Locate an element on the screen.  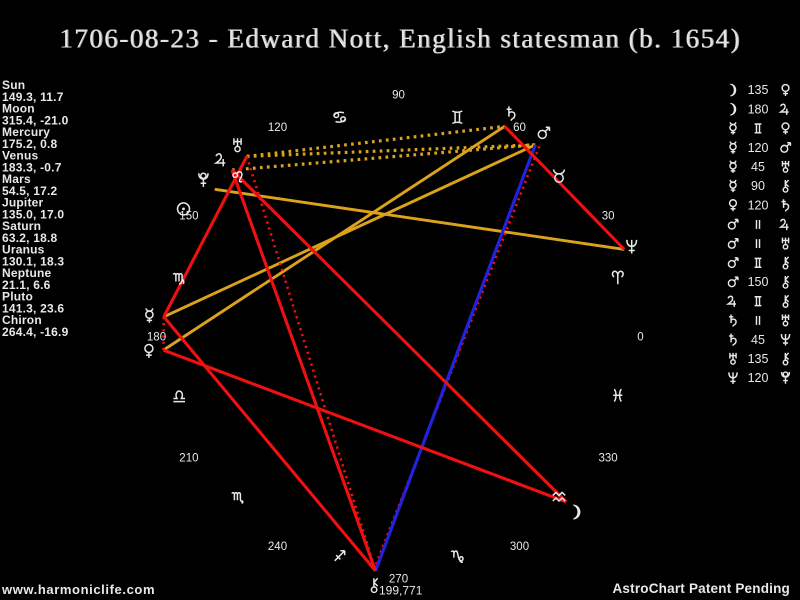
svg-text: 300 is located at coordinates (519, 547).